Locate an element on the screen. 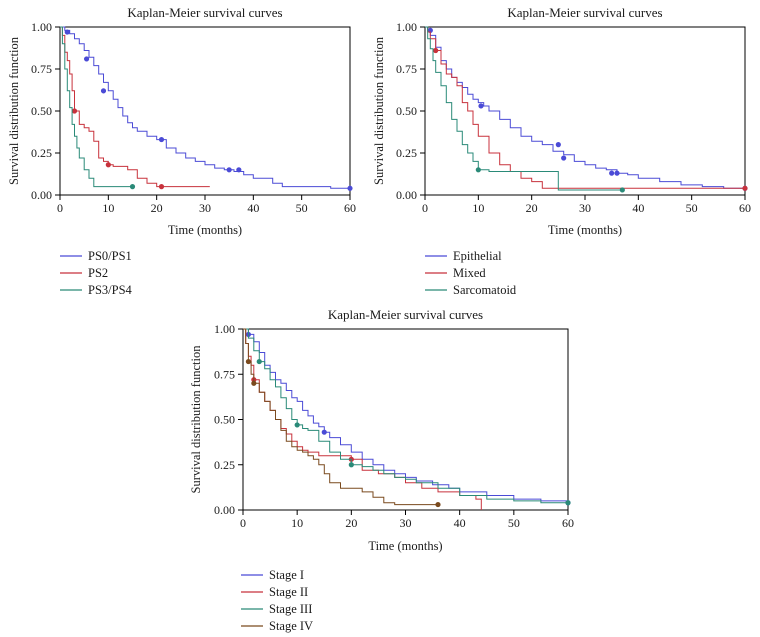 This screenshot has height=637, width=760. legend-label: Stage II is located at coordinates (288, 592).